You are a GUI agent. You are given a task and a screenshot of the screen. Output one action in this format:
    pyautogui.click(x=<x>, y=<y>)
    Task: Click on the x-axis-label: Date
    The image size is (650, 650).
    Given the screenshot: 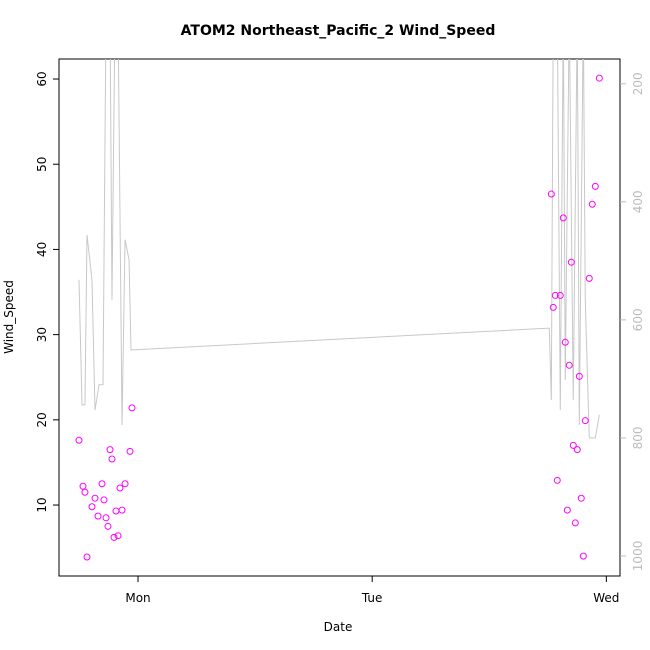 What is the action you would take?
    pyautogui.click(x=338, y=627)
    